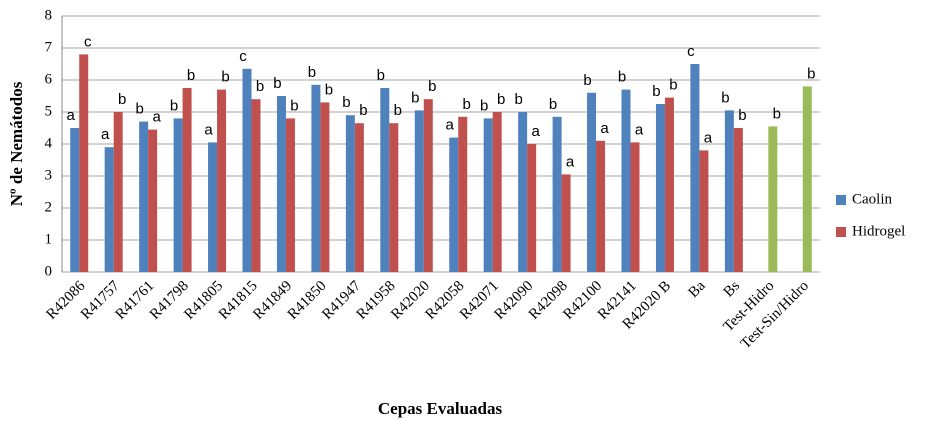 The height and width of the screenshot is (421, 930). Describe the element at coordinates (732, 289) in the screenshot. I see `x-tick-label: Bs` at that location.